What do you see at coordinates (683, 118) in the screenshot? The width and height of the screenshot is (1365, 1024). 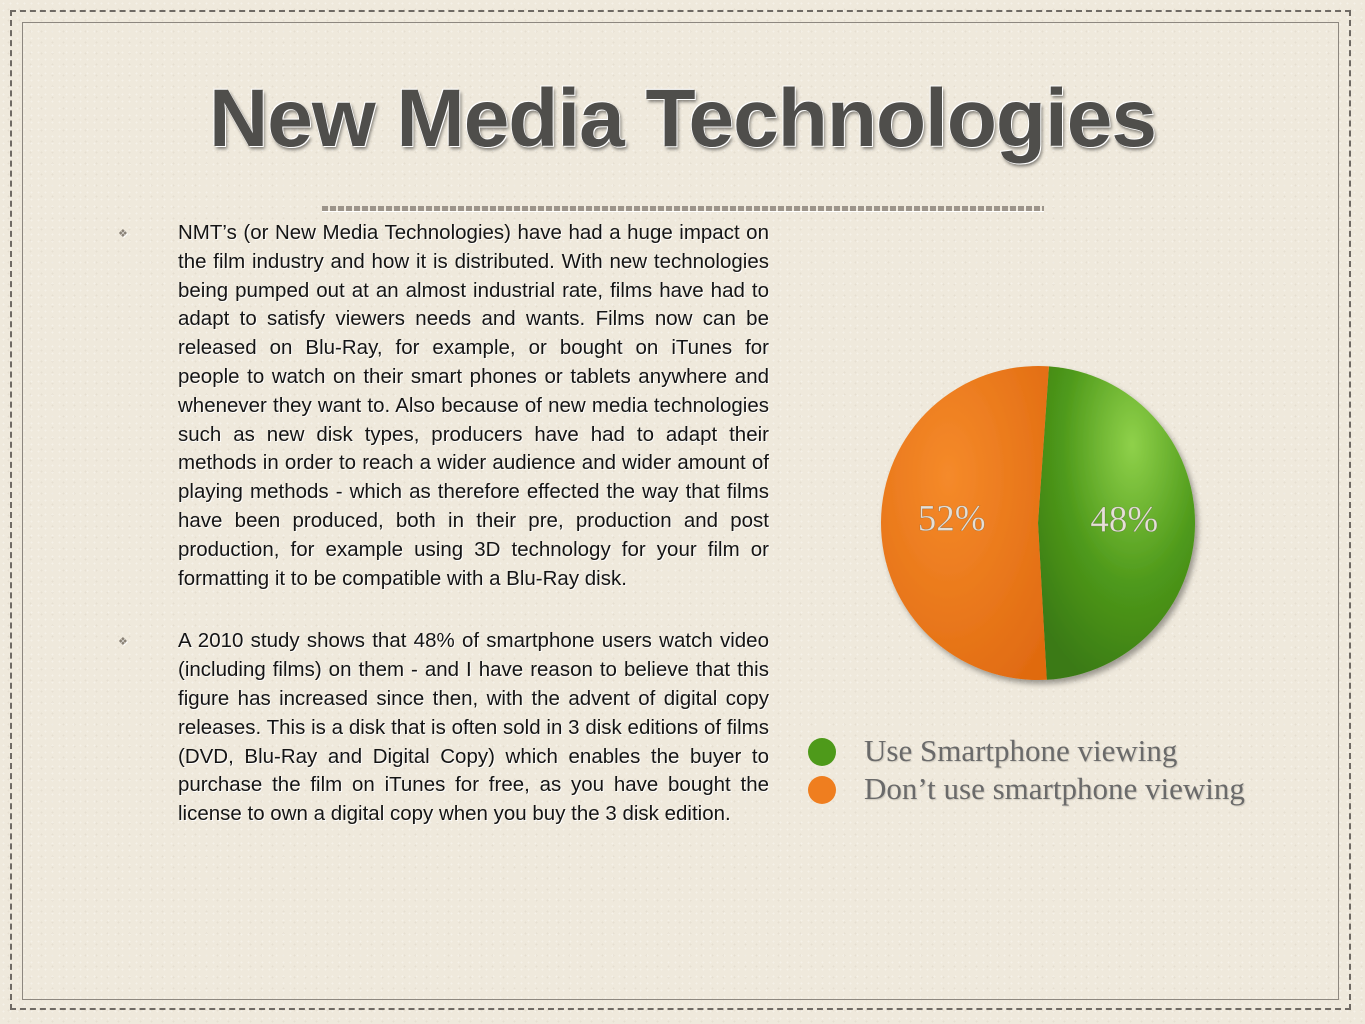 I see `slide-title: New Media Technologies` at bounding box center [683, 118].